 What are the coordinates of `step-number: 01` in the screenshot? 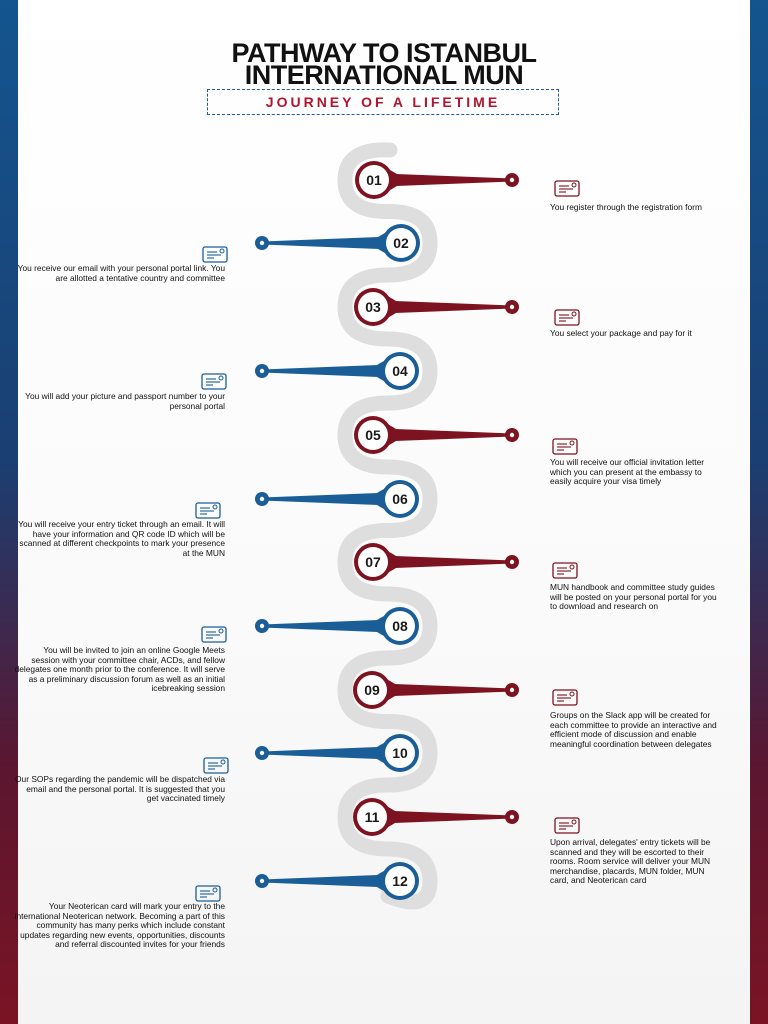 It's located at (374, 180).